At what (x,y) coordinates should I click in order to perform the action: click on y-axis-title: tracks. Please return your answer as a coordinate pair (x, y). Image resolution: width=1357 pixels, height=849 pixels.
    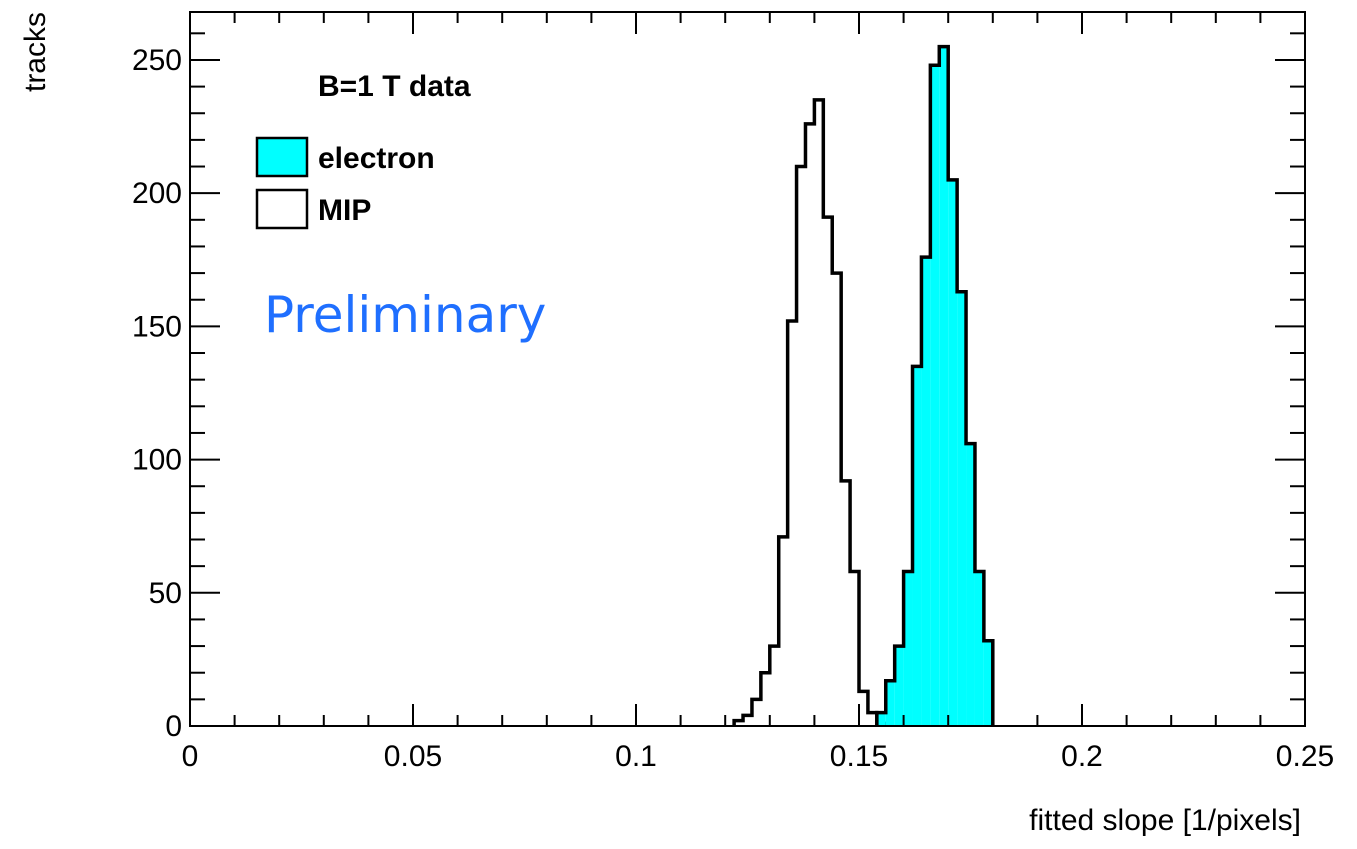
    Looking at the image, I should click on (35, 52).